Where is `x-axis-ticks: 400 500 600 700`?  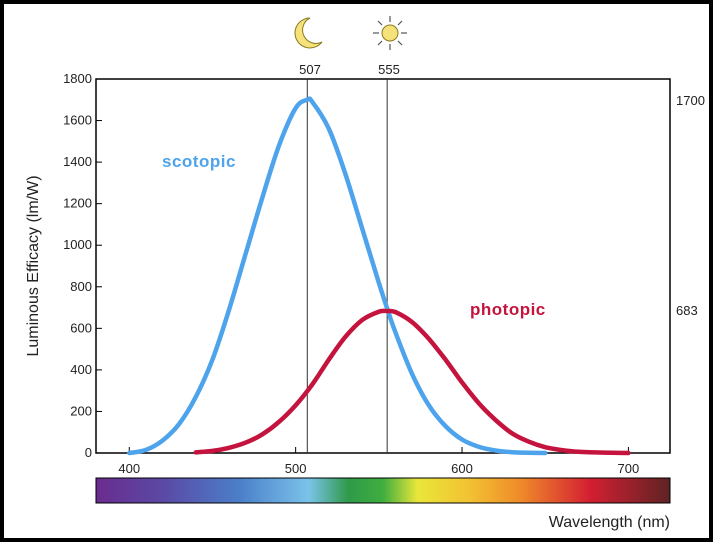
x-axis-ticks: 400 500 600 700 is located at coordinates (378, 461).